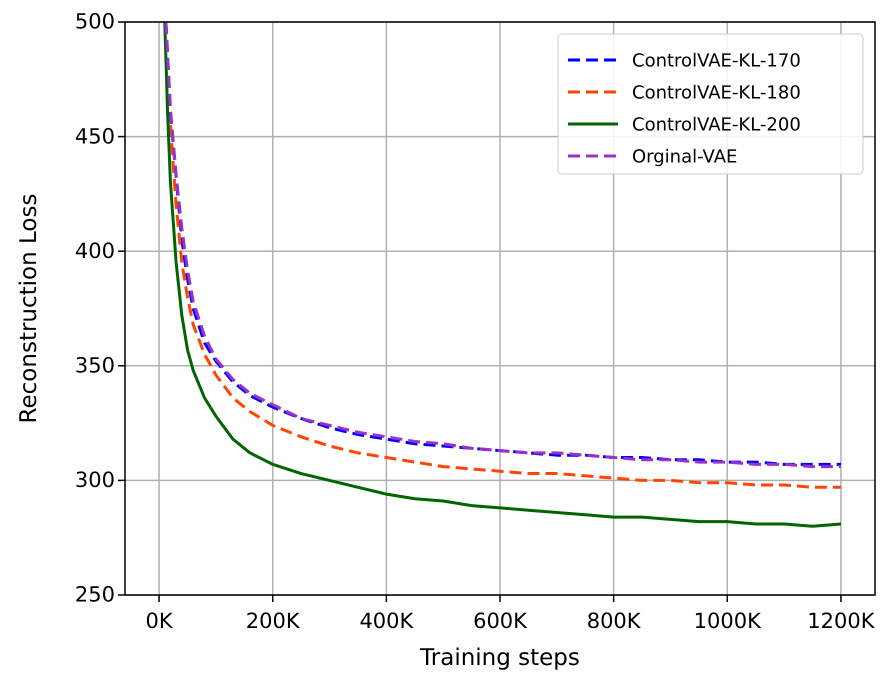 The image size is (892, 679). I want to click on legend-label: ControlVAE-KL-180, so click(716, 93).